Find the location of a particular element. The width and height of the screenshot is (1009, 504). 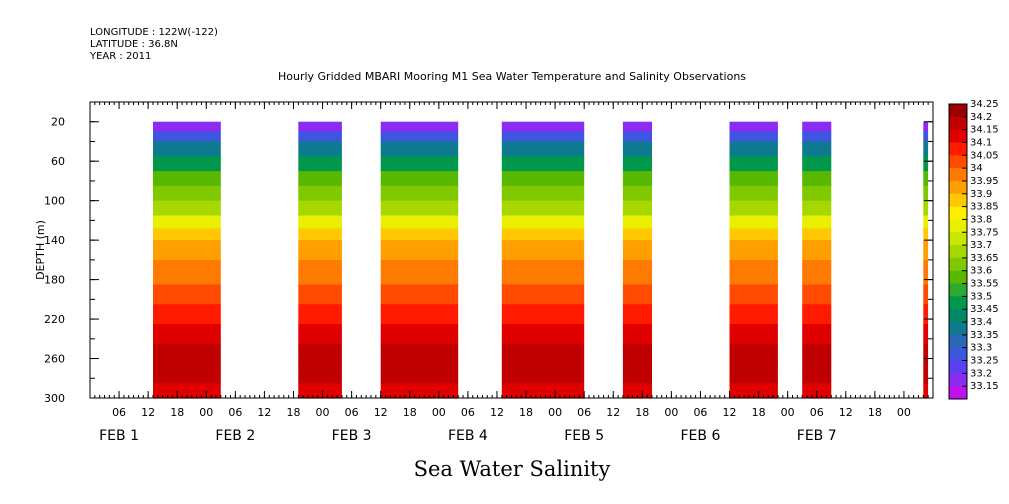

y-axis-label: DEPTH (m) is located at coordinates (40, 250).